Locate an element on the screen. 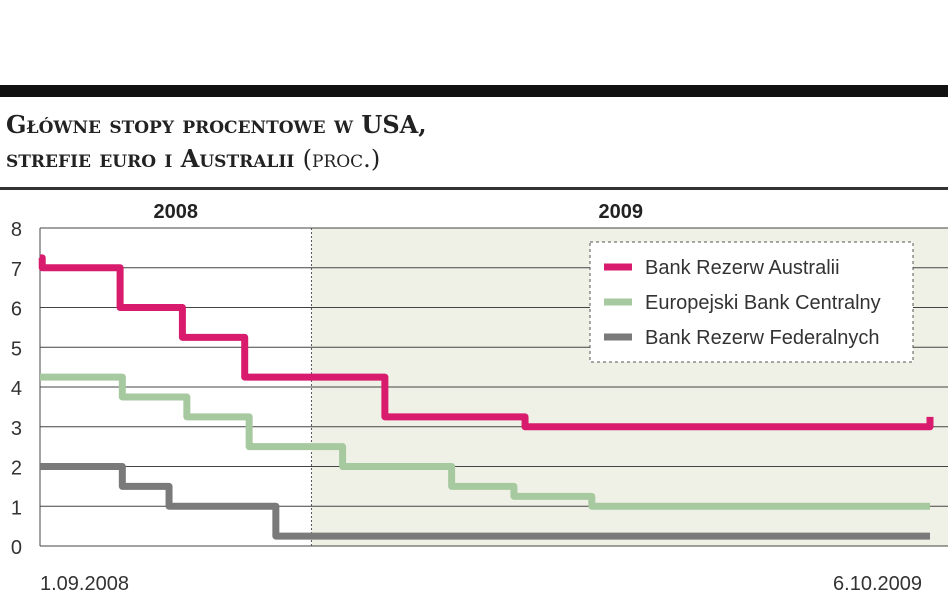  y-tick-label: 3 is located at coordinates (16, 429).